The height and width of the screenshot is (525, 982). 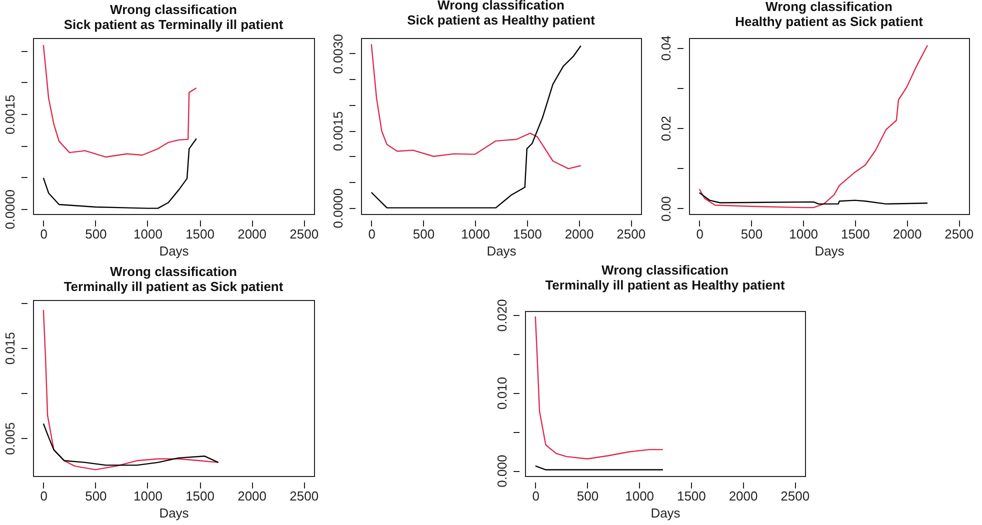 I want to click on y-tick-label: 0.04, so click(x=666, y=48).